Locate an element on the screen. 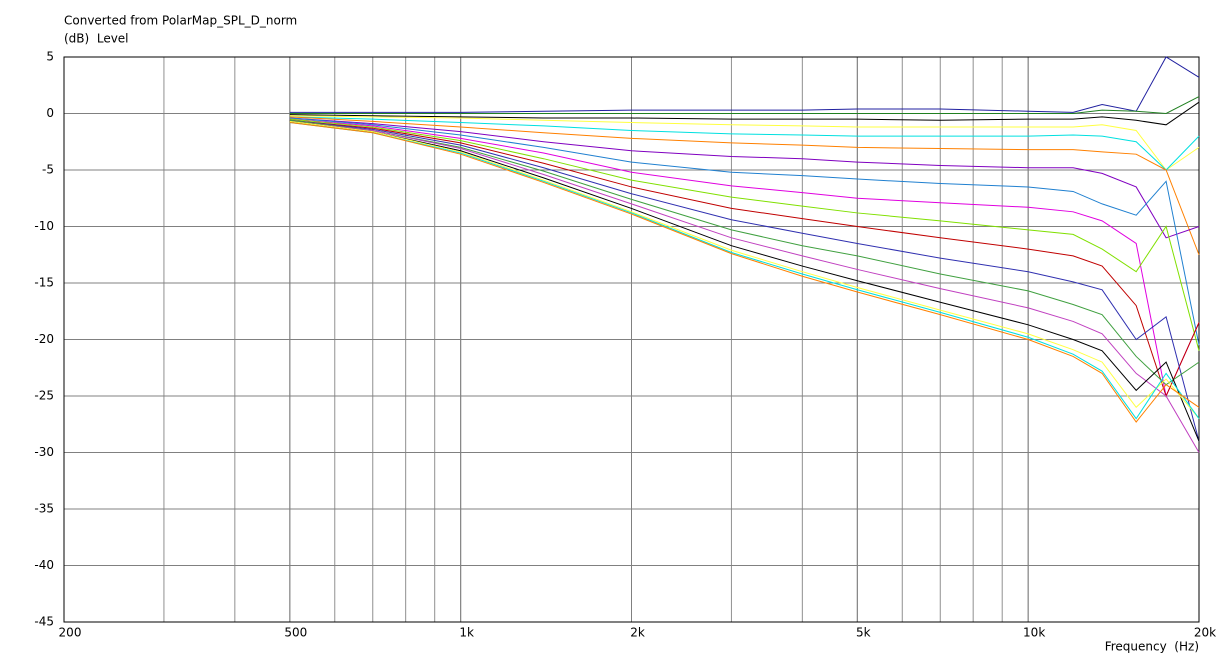  y-tick-label: 0 is located at coordinates (50, 113).